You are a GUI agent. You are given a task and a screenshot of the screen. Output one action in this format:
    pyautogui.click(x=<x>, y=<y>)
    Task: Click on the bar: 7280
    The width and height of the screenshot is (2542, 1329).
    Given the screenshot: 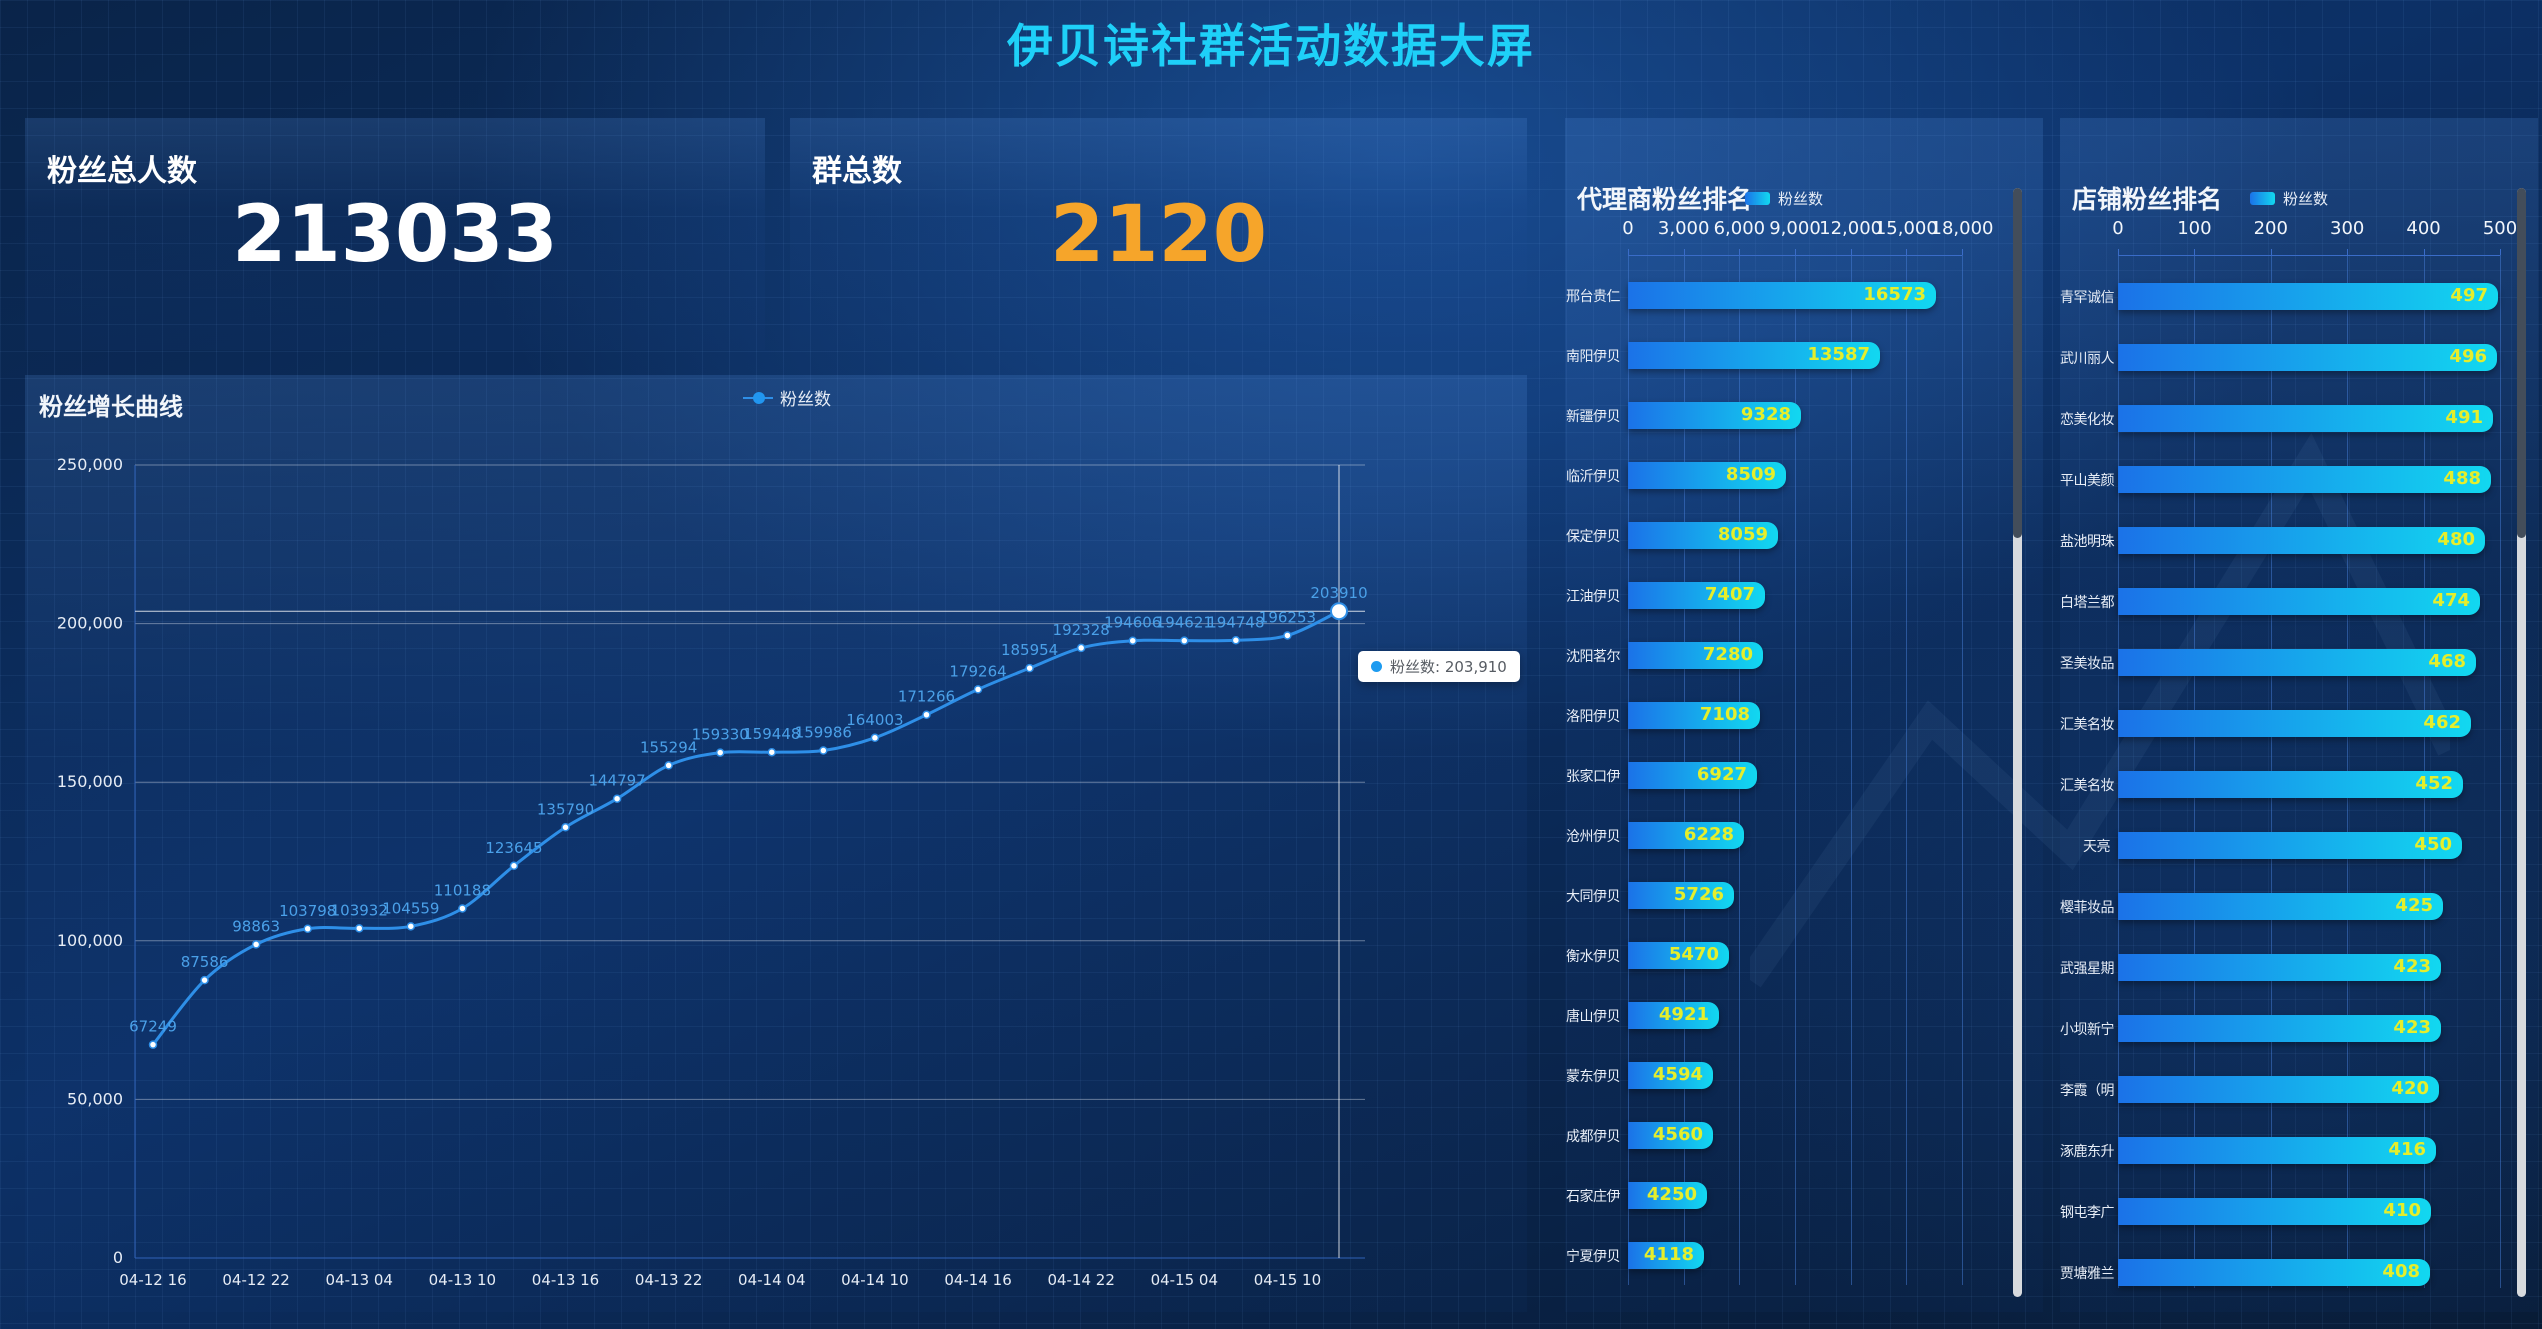 What is the action you would take?
    pyautogui.click(x=1695, y=655)
    